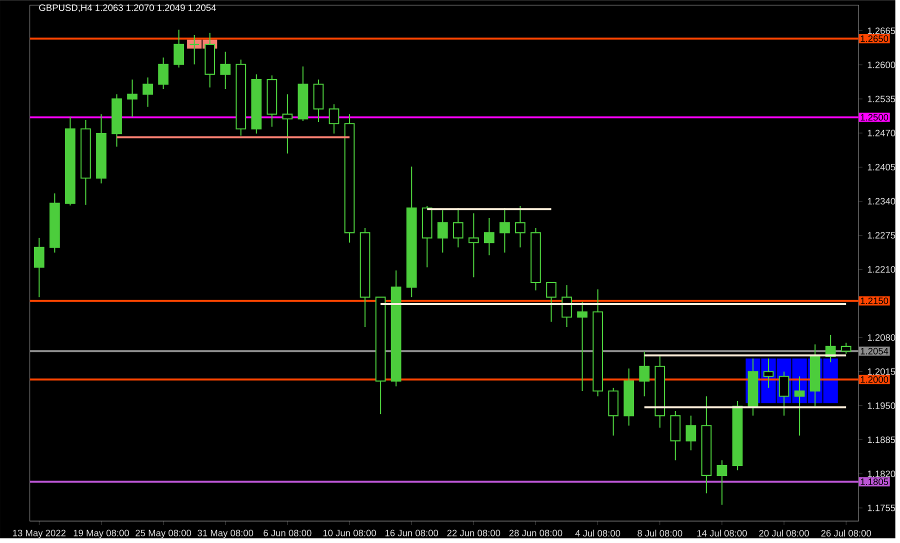 This screenshot has width=900, height=543. What do you see at coordinates (349, 533) in the screenshot?
I see `x-tick-label: 10 Jun 08:00` at bounding box center [349, 533].